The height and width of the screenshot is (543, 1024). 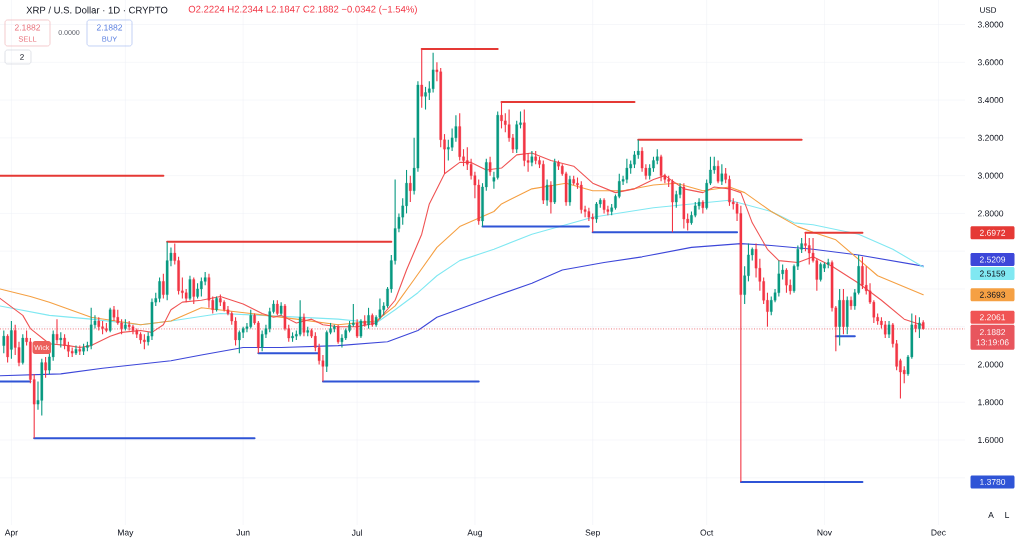 I want to click on text: 2.3693, so click(x=992, y=294).